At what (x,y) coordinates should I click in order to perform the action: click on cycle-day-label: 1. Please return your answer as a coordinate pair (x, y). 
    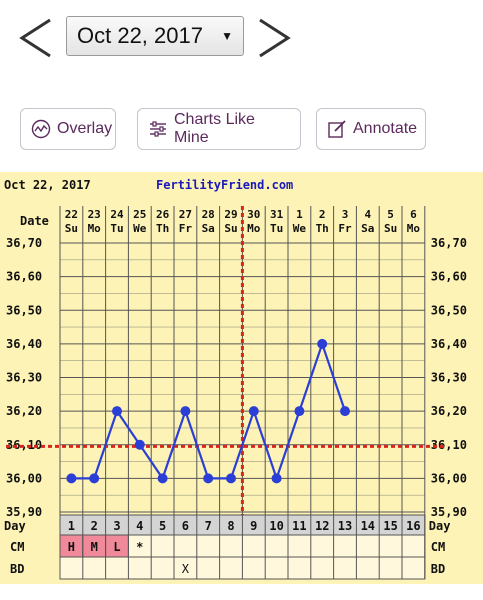
    Looking at the image, I should click on (71, 526).